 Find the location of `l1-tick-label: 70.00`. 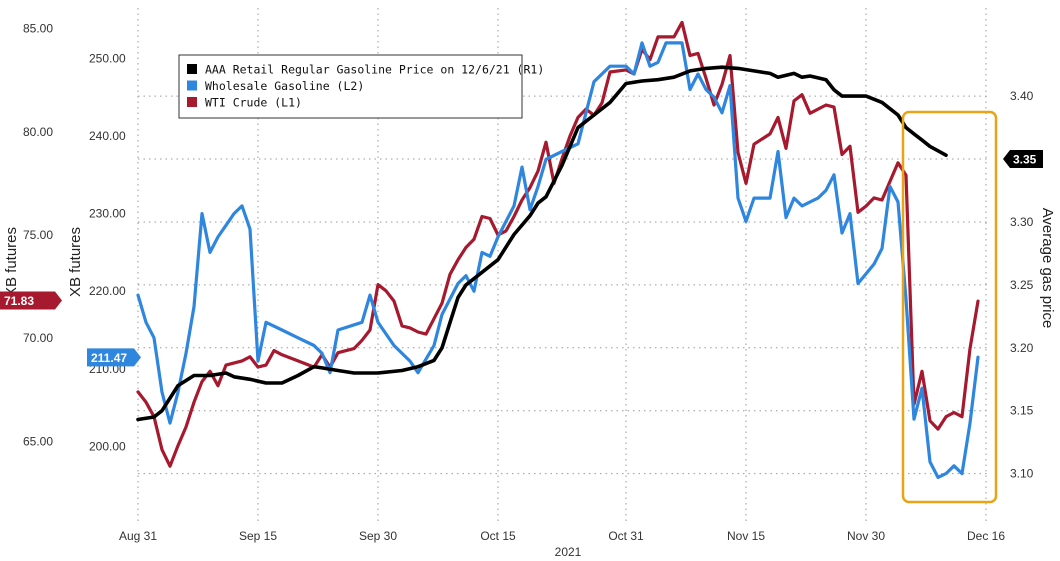

l1-tick-label: 70.00 is located at coordinates (38, 338).